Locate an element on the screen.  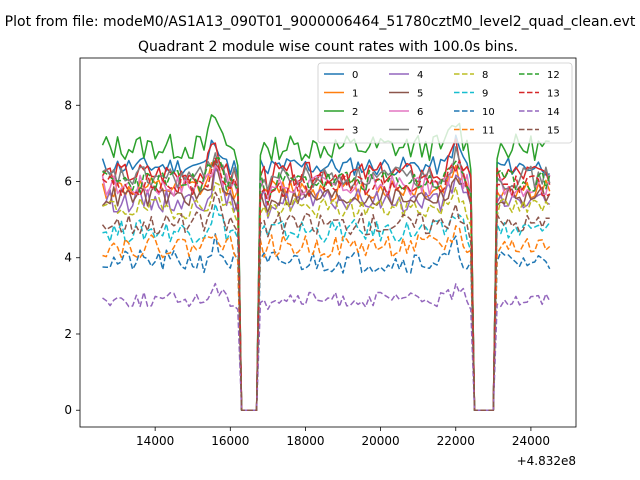
legend-label-12: 12 is located at coordinates (553, 75).